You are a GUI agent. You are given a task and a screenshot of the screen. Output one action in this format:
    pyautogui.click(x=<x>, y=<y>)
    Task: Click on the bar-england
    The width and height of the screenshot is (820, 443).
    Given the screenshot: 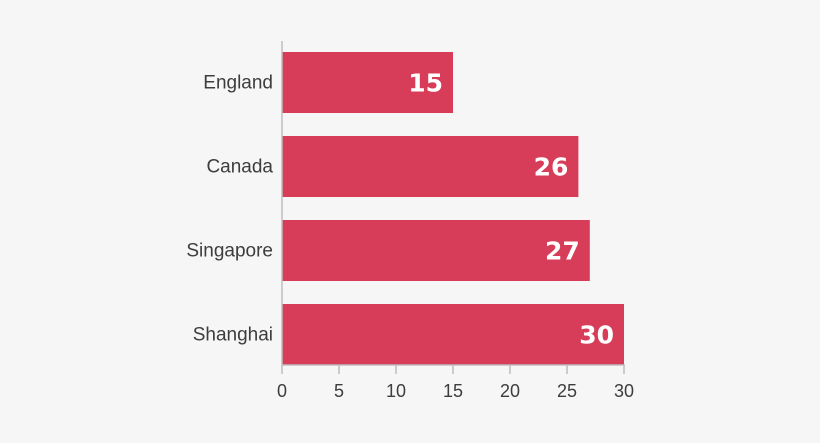 What is the action you would take?
    pyautogui.click(x=367, y=82)
    